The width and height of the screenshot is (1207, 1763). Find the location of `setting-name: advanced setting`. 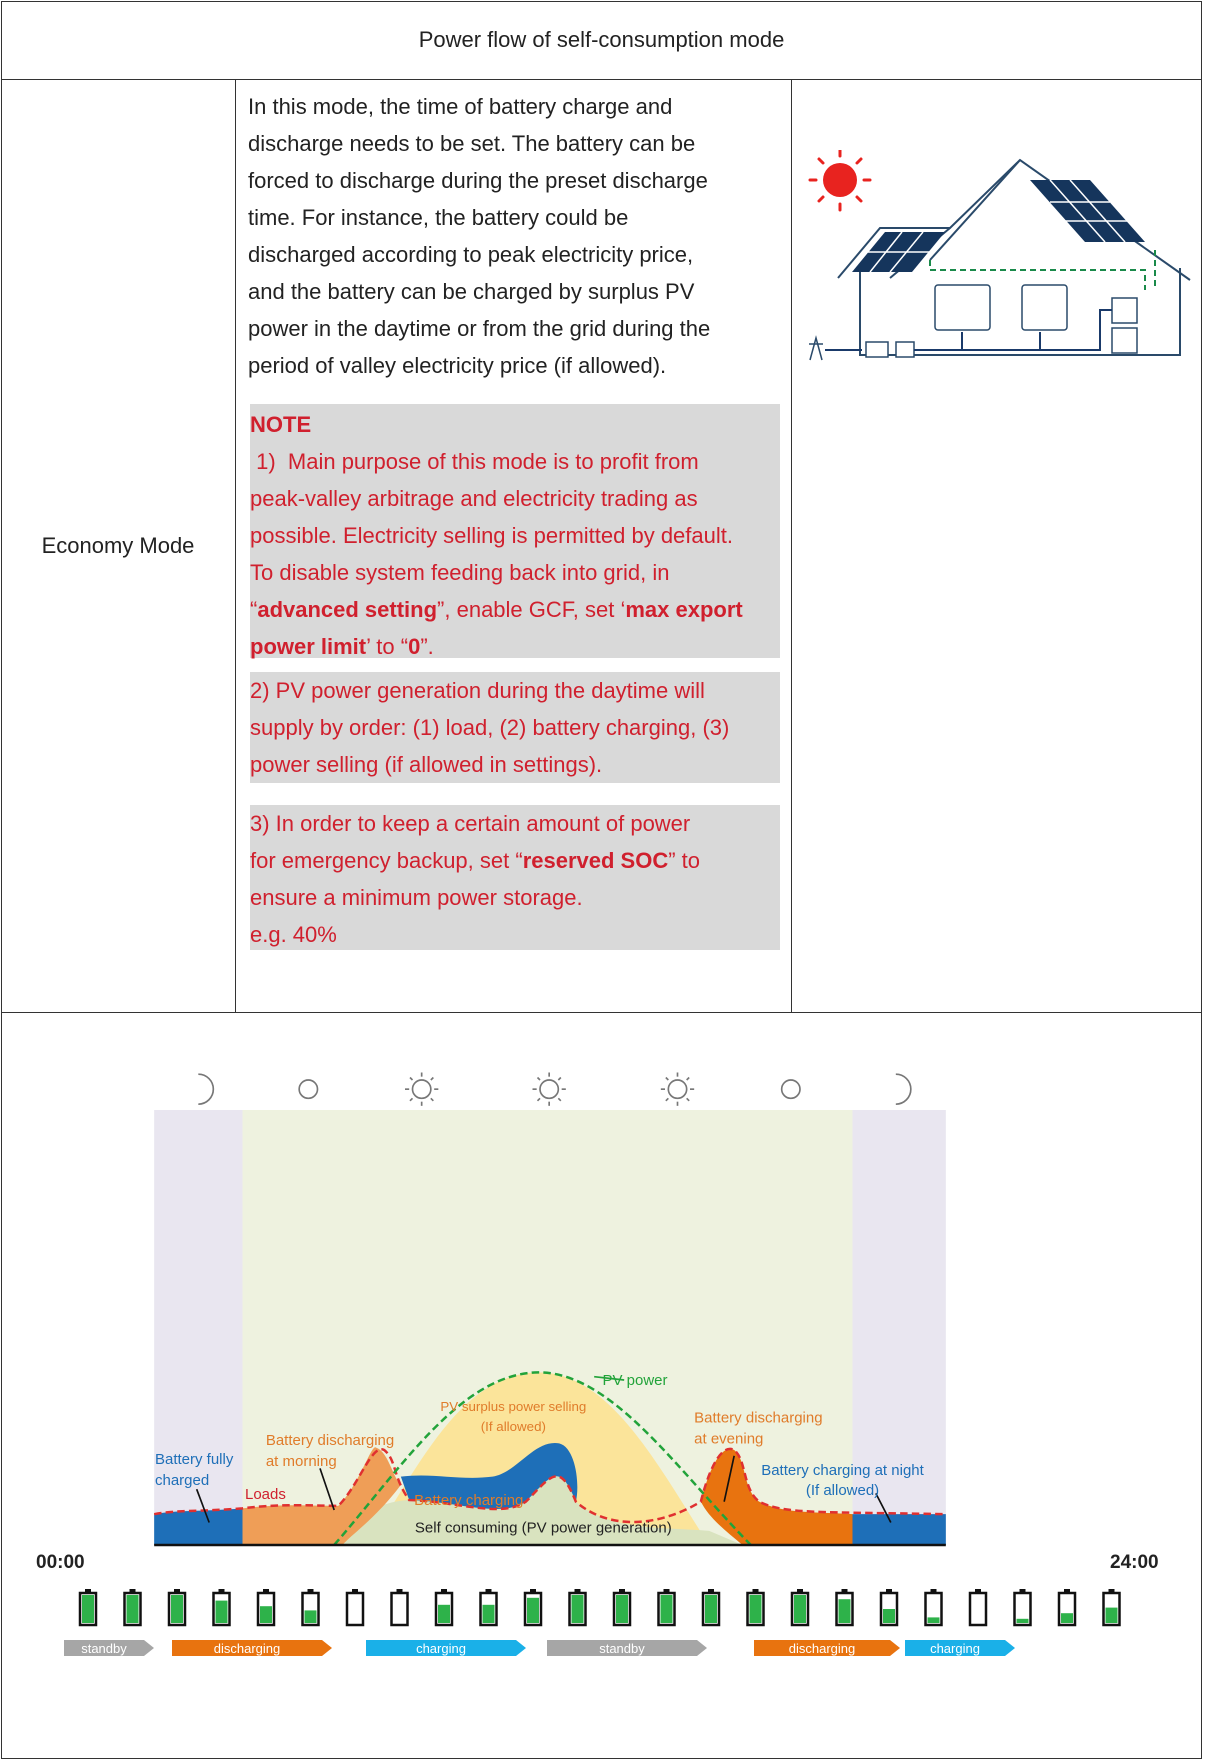

setting-name: advanced setting is located at coordinates (347, 609).